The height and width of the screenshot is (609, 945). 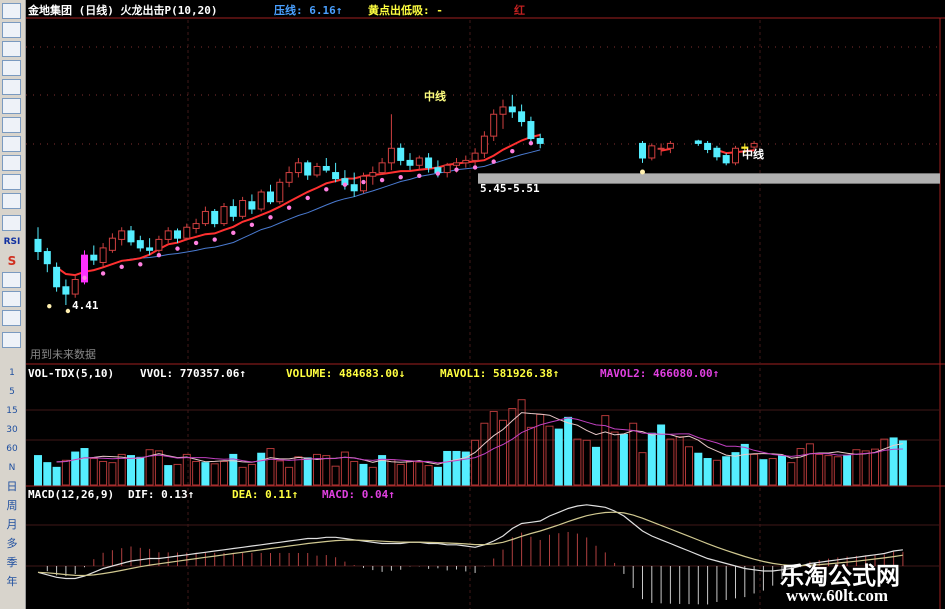 What do you see at coordinates (12, 411) in the screenshot?
I see `period-button-2: 15` at bounding box center [12, 411].